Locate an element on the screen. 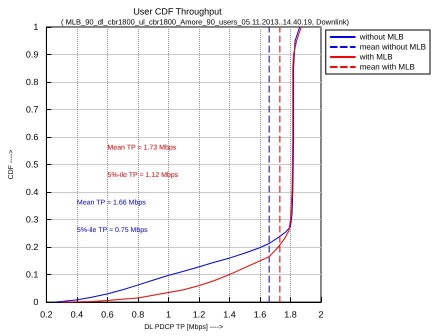 The width and height of the screenshot is (434, 336). x-tick-label: 2 is located at coordinates (321, 315).